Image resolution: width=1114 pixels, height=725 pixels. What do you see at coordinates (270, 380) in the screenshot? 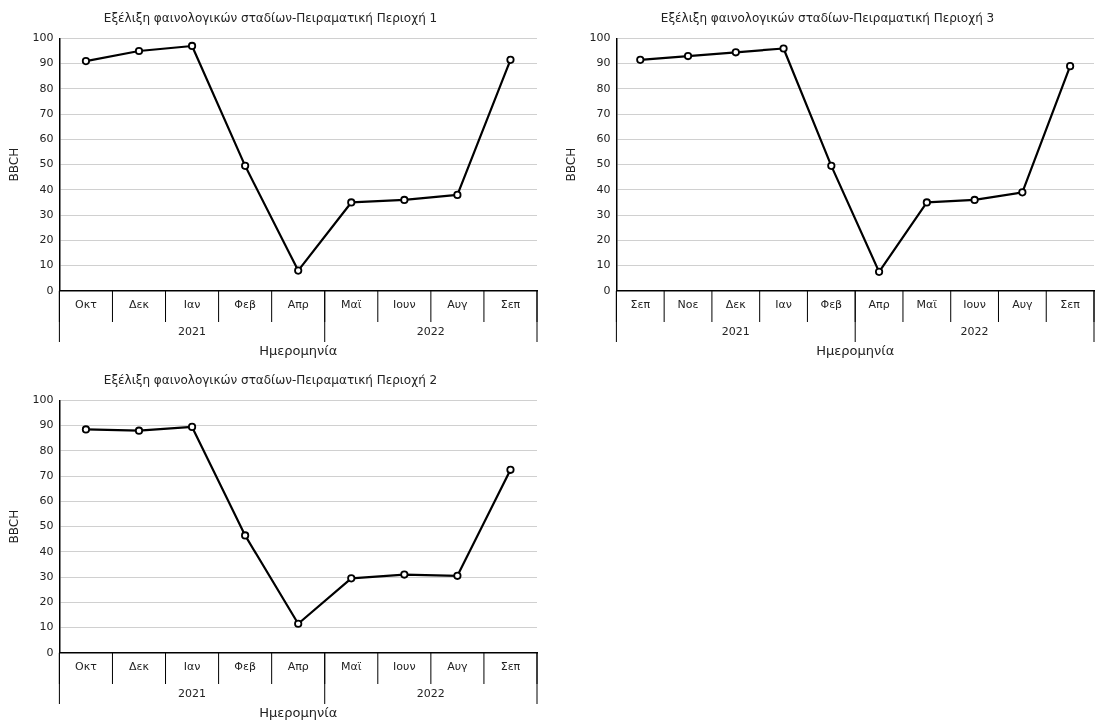
I see `chart-title: Εξέλιξη φαινολογικών σταδίων-Πειραματική Περιοχή 2` at bounding box center [270, 380].